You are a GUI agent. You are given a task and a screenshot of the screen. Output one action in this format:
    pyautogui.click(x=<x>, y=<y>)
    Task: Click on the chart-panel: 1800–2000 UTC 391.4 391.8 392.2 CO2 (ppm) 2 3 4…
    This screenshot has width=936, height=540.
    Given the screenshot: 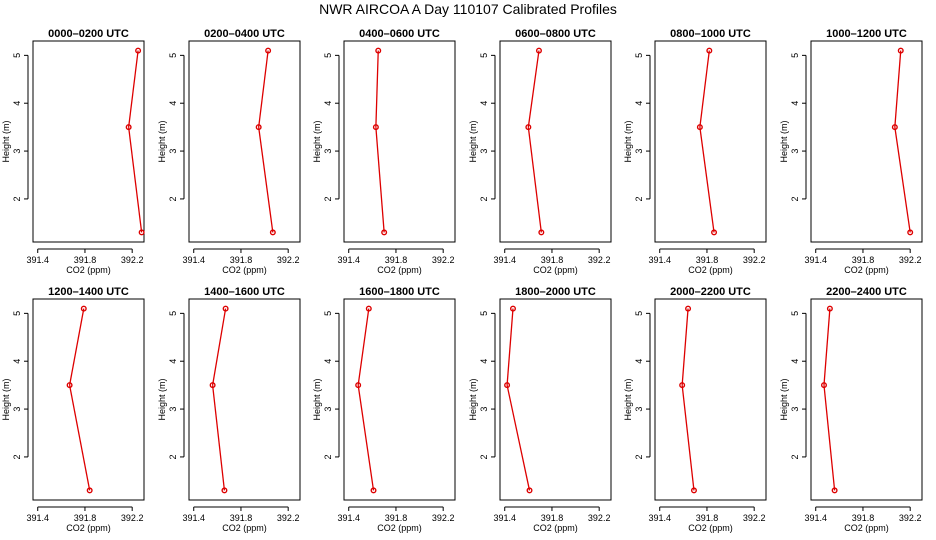 What is the action you would take?
    pyautogui.click(x=540, y=409)
    